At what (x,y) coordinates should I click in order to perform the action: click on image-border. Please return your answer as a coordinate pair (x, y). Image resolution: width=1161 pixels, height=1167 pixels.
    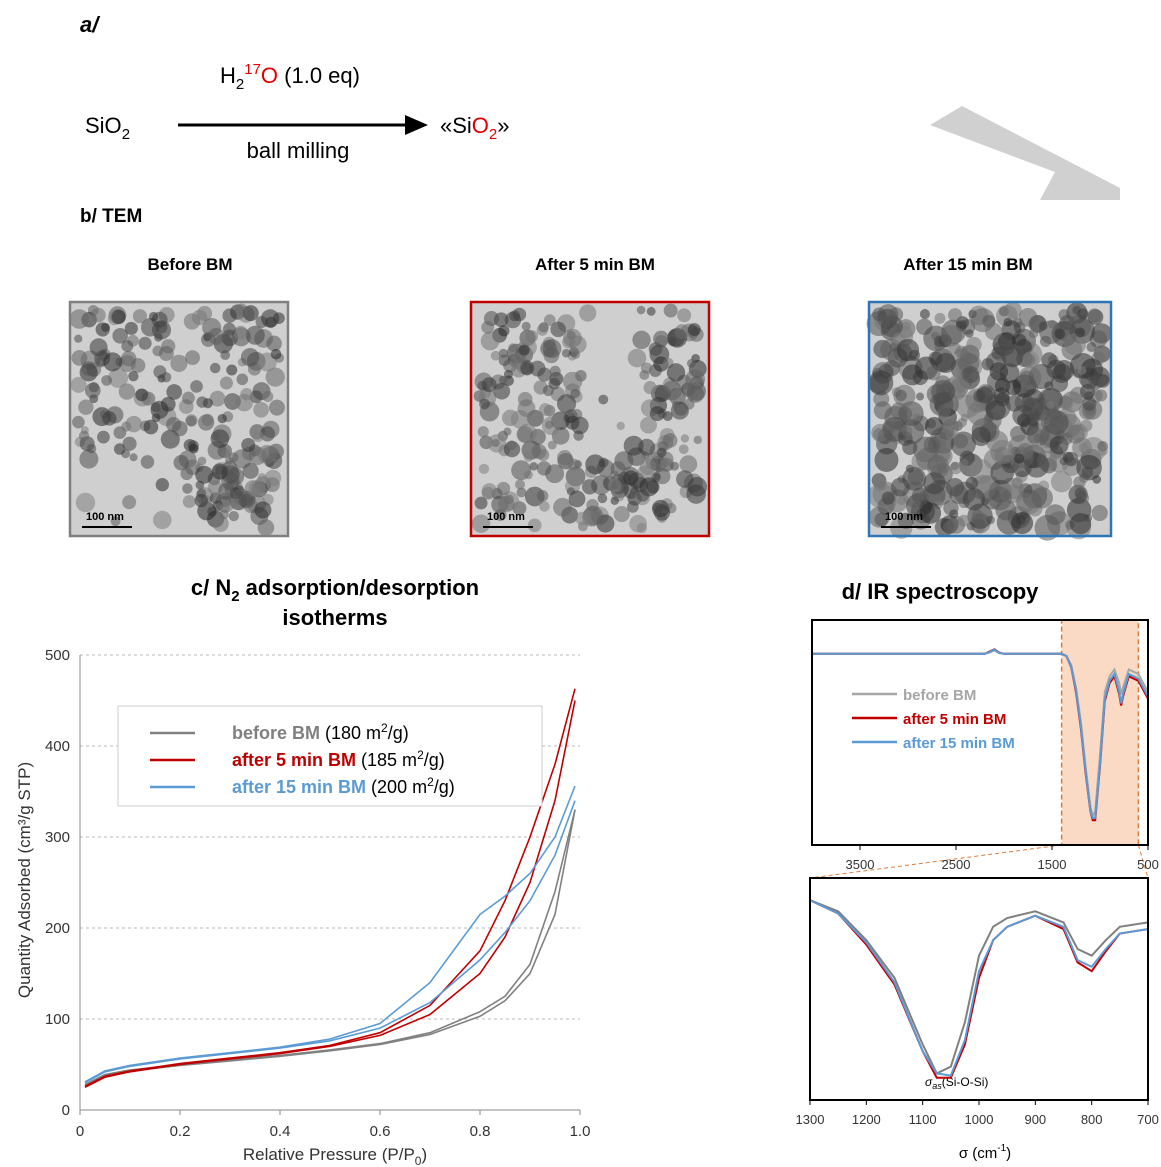
    Looking at the image, I should click on (179, 419).